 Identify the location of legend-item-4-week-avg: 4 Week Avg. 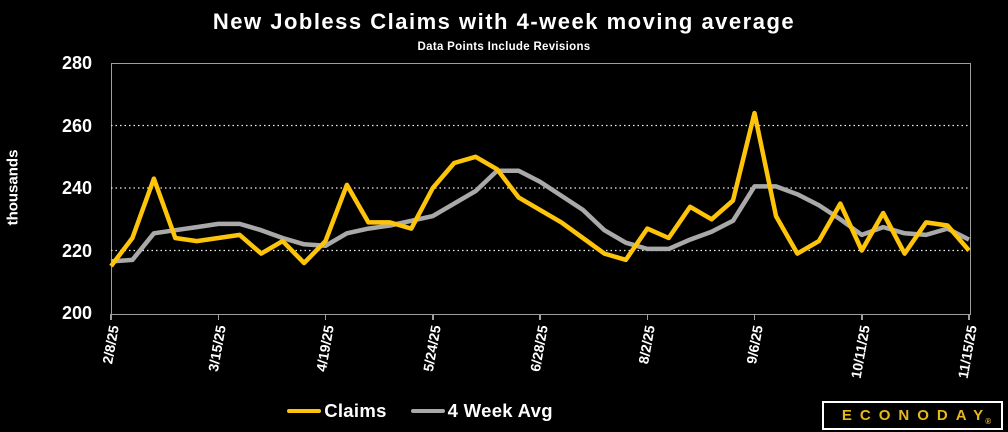
(481, 411).